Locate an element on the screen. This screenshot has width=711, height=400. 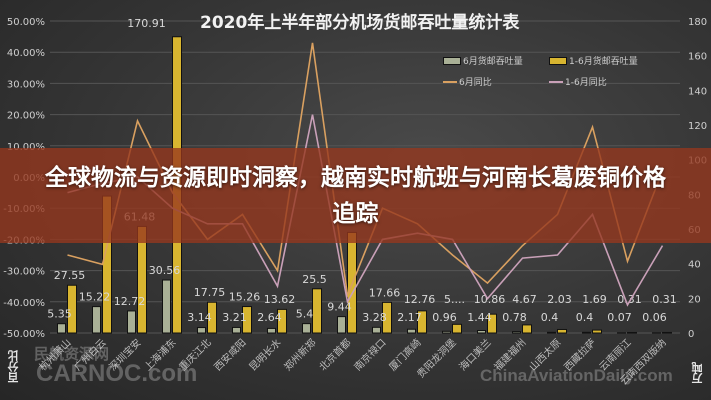
watermark-carnoc: CARNOC.com is located at coordinates (117, 373).